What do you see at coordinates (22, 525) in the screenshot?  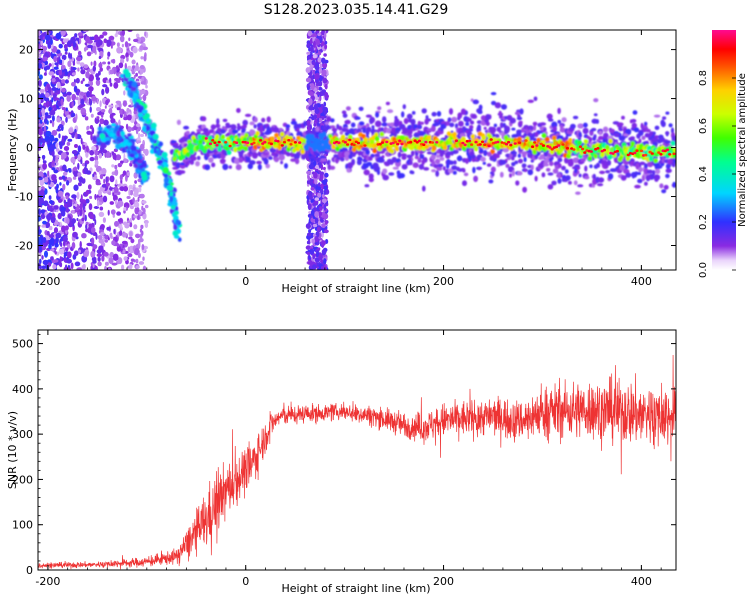 I see `snr-ytick-label: 100` at bounding box center [22, 525].